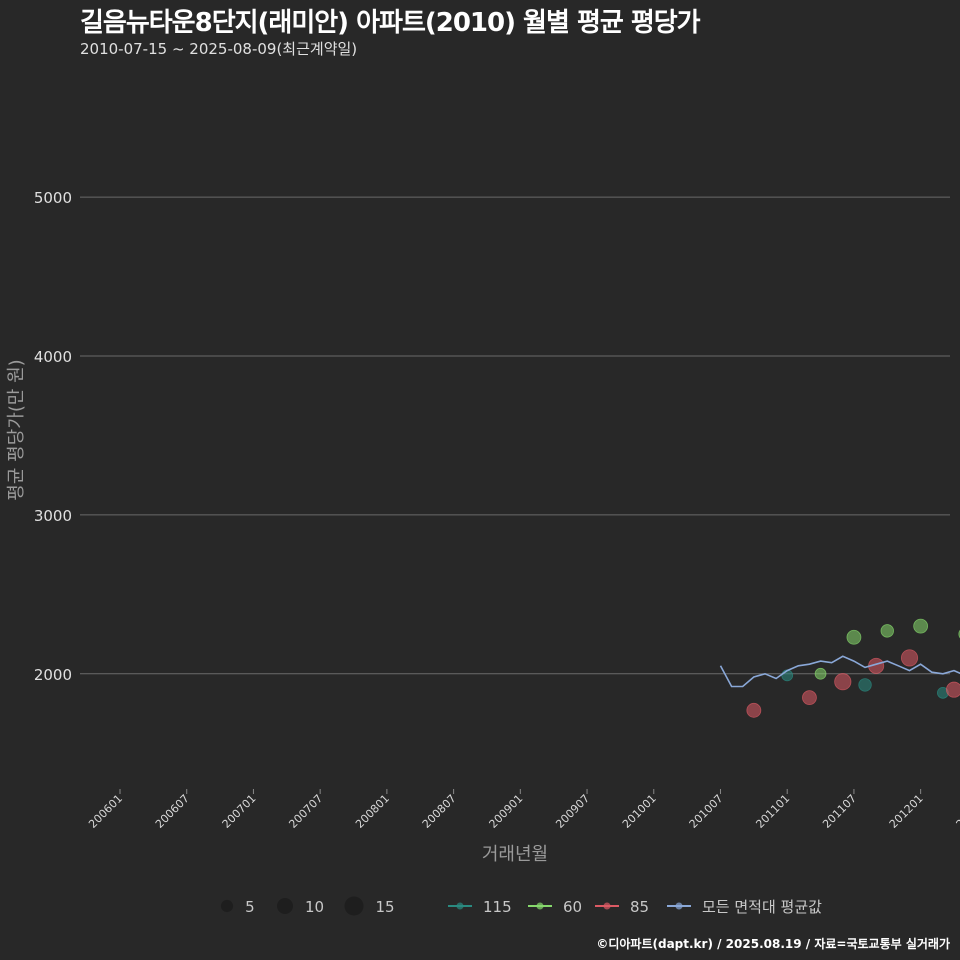 This screenshot has width=960, height=960. I want to click on x-tick-label: 201007, so click(706, 811).